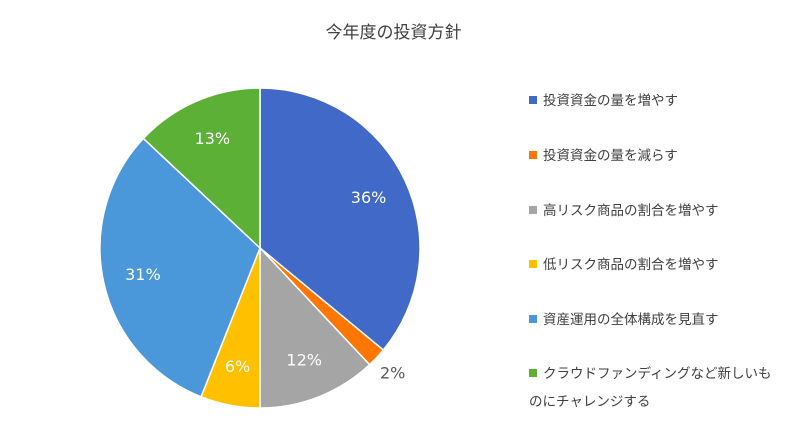  I want to click on data-label: 12%, so click(304, 360).